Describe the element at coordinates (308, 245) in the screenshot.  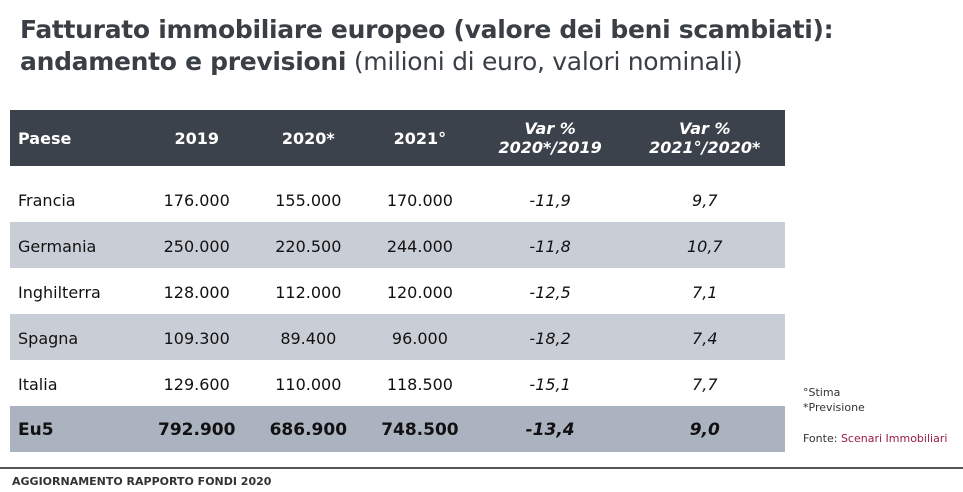
I see `cell-2020: 220.500` at that location.